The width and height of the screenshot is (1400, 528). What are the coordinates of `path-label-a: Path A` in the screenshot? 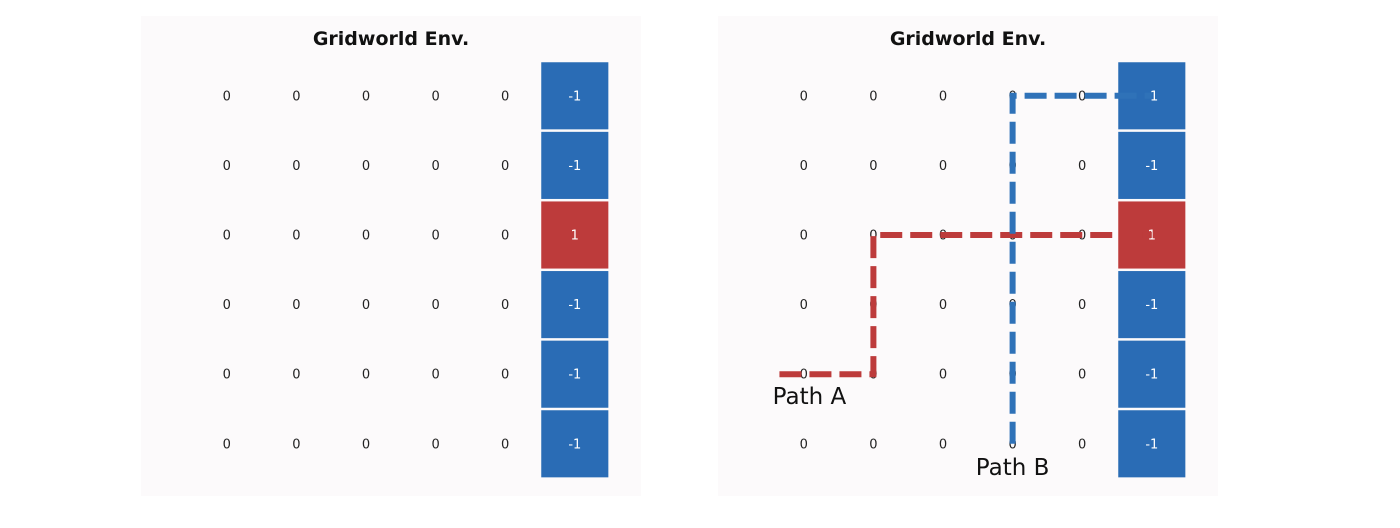 It's located at (810, 397).